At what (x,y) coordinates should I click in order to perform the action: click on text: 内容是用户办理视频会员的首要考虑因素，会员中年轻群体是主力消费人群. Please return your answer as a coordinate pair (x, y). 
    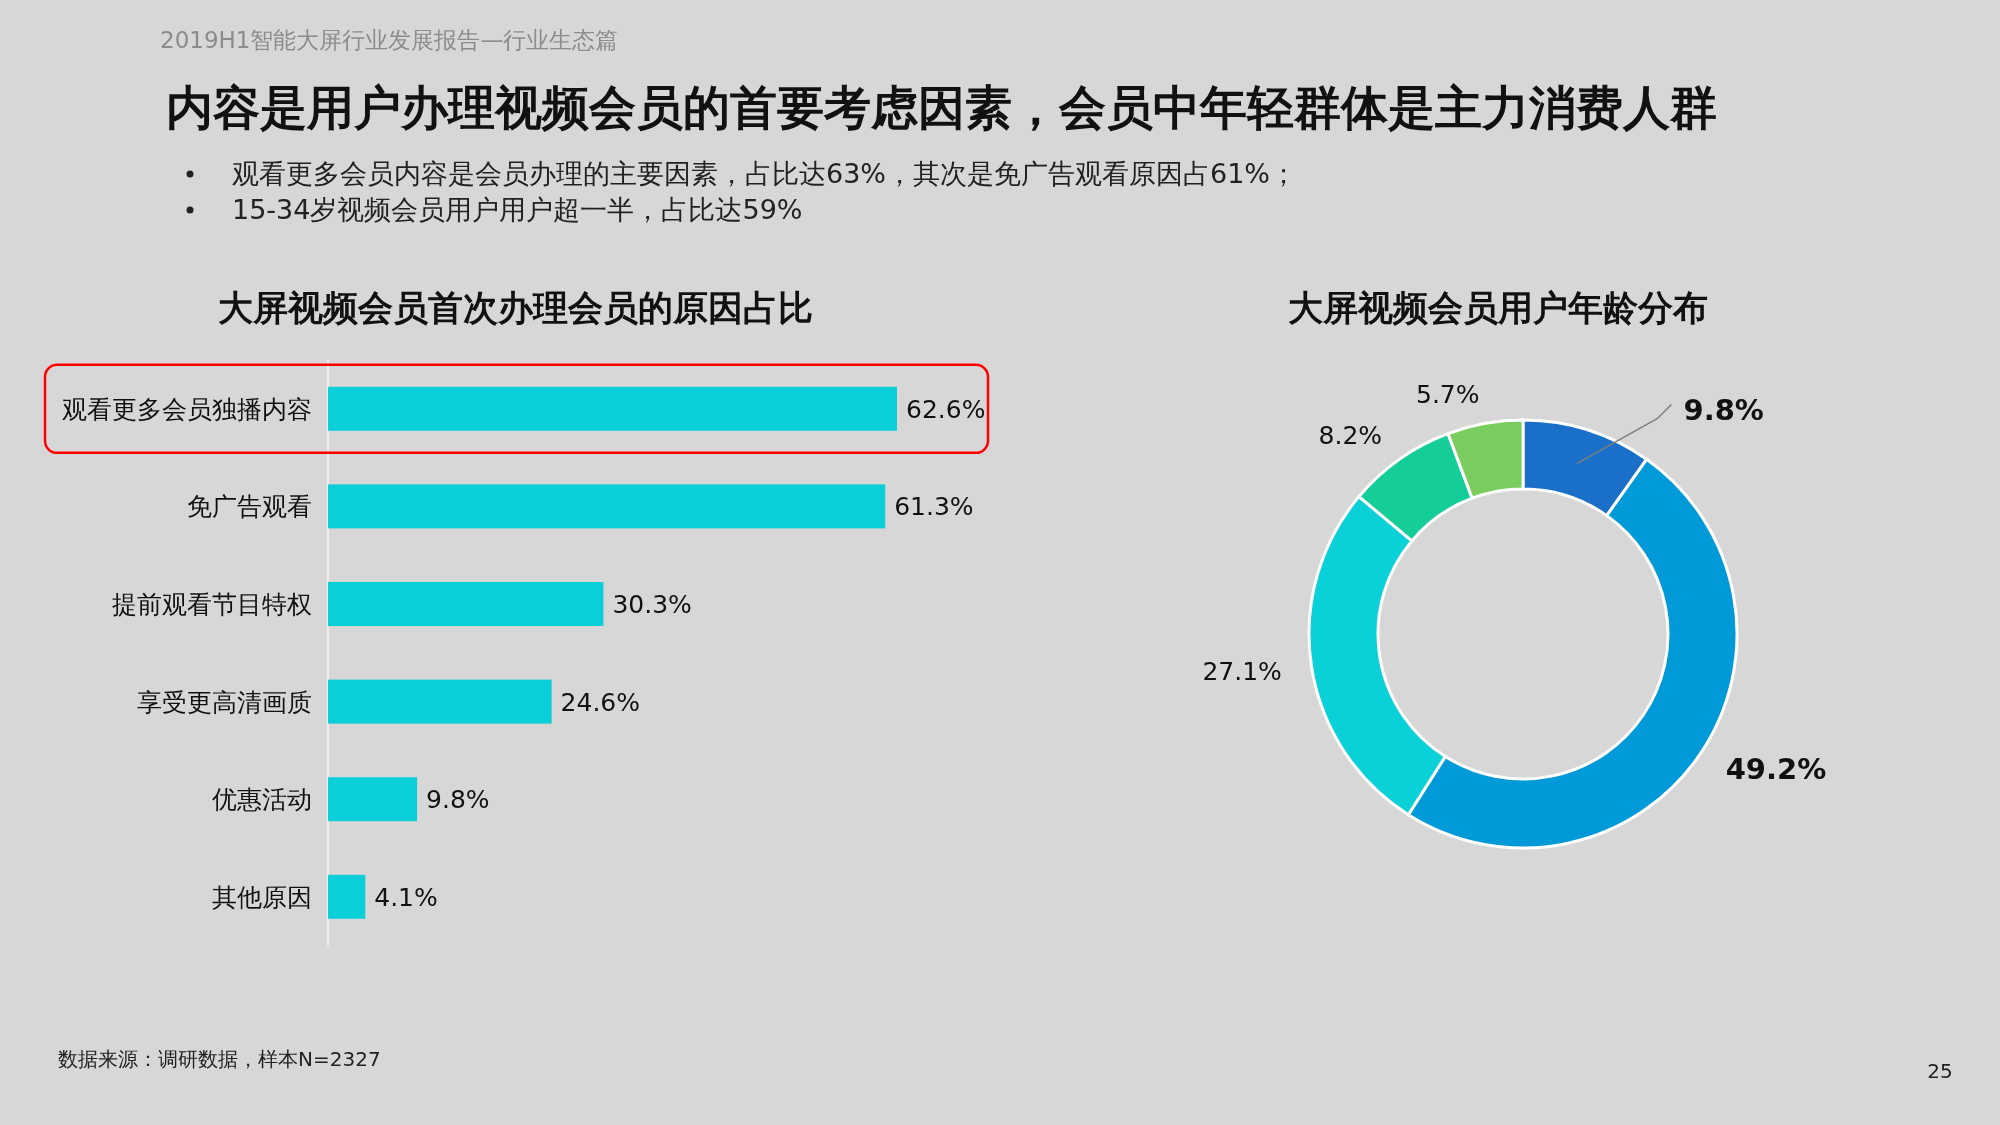
    Looking at the image, I should click on (941, 107).